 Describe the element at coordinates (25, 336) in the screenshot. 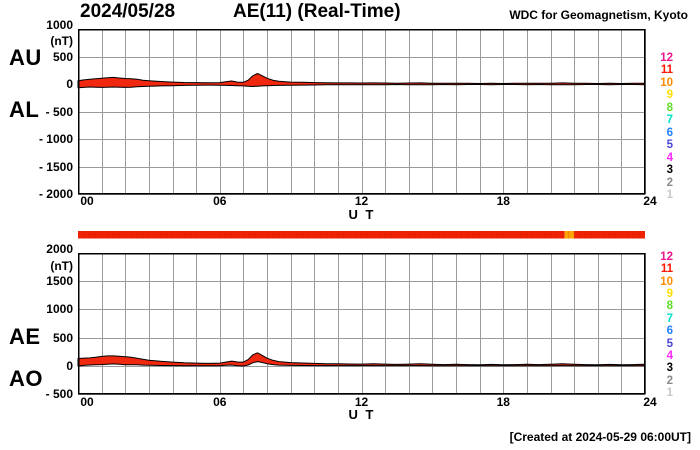

I see `ae-axis-label: AE` at that location.